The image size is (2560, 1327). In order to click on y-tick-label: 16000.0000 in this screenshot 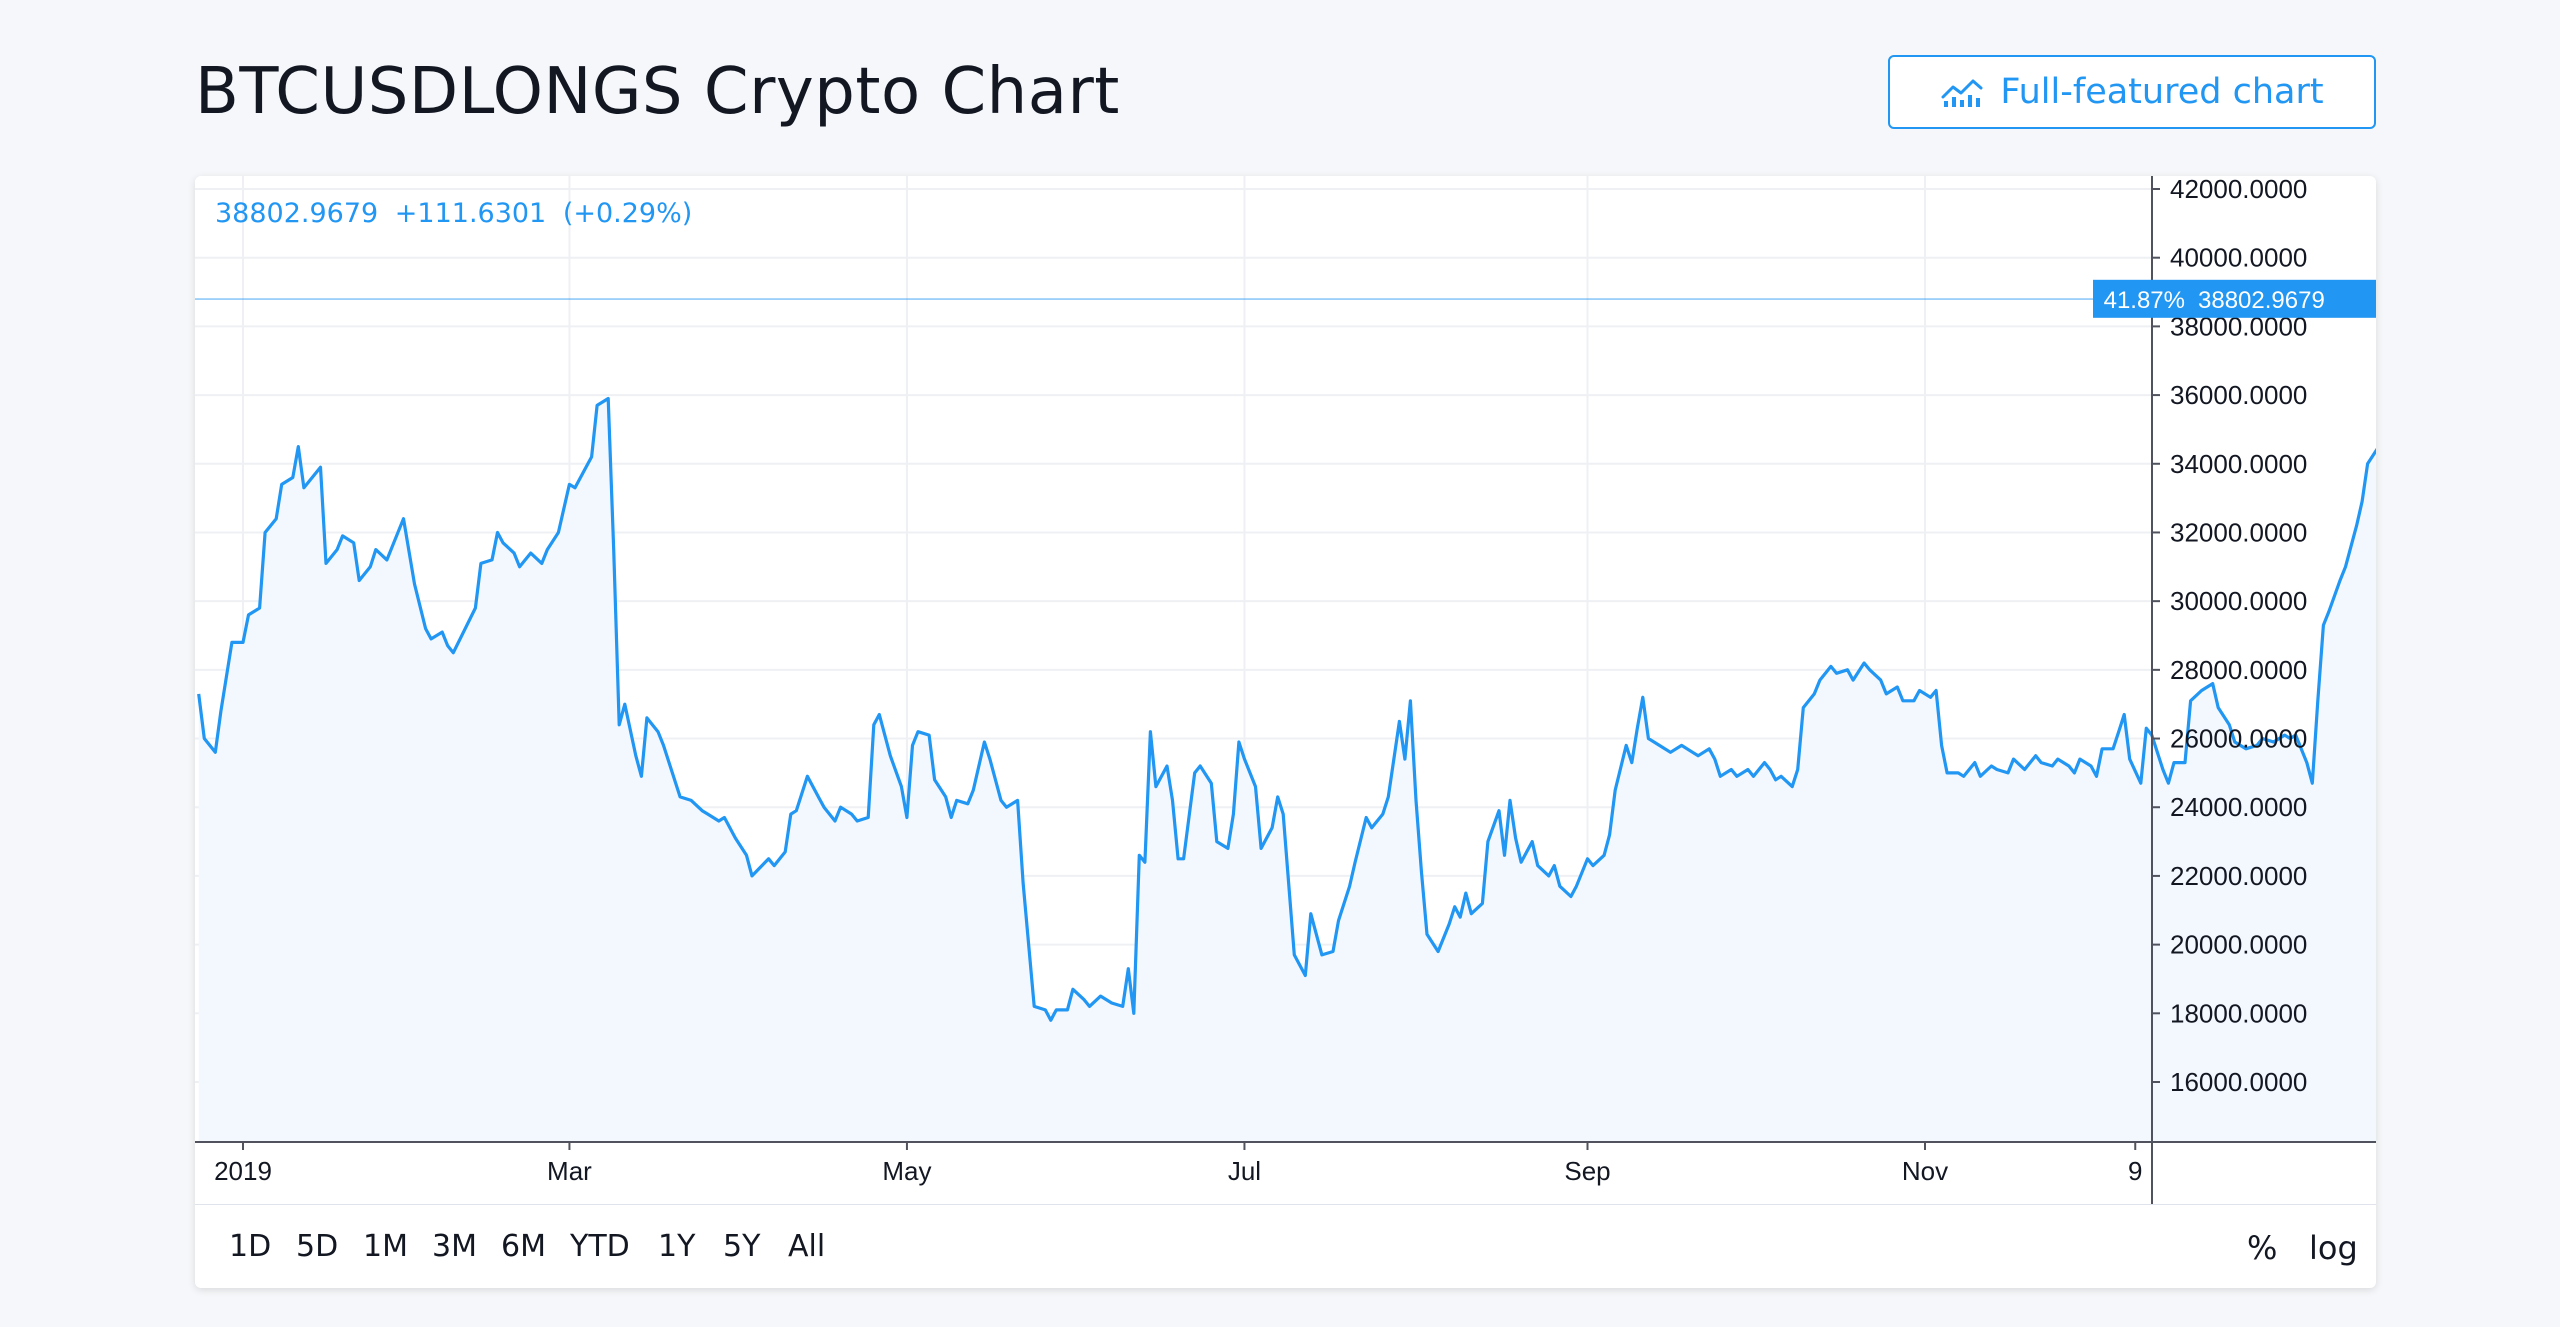, I will do `click(2238, 1082)`.